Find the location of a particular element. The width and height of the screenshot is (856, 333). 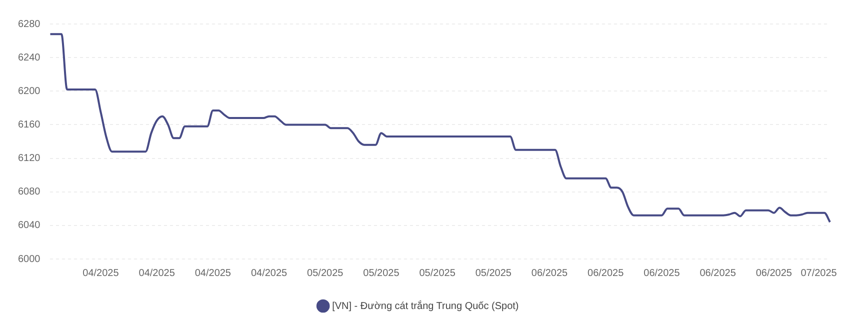

legend-label: [VN] - Đường cát trắng Trung Quốc (Spot) is located at coordinates (425, 306).